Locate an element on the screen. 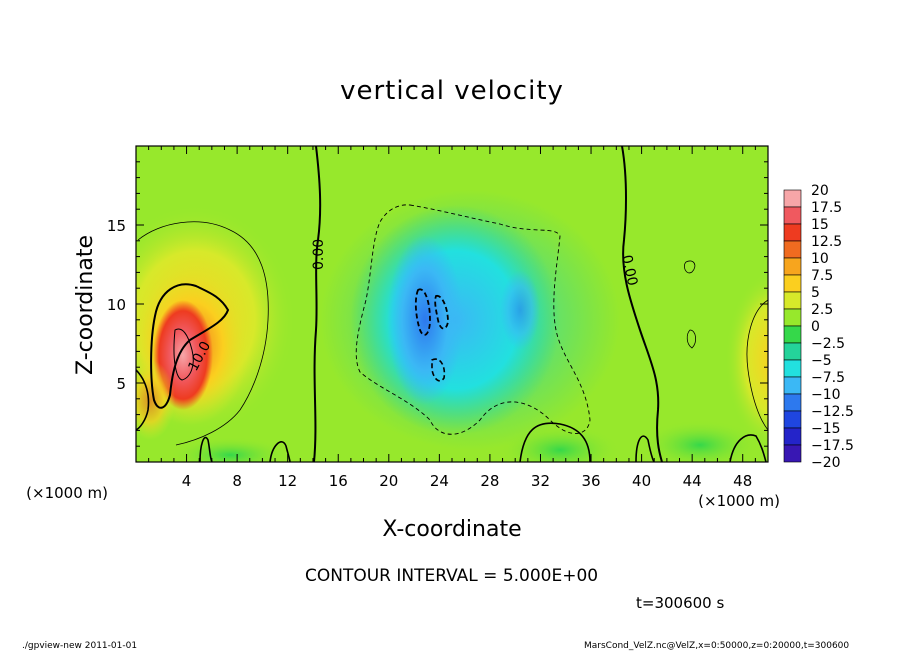 This screenshot has height=654, width=904. x-axis-title: X-coordinate is located at coordinates (451, 529).